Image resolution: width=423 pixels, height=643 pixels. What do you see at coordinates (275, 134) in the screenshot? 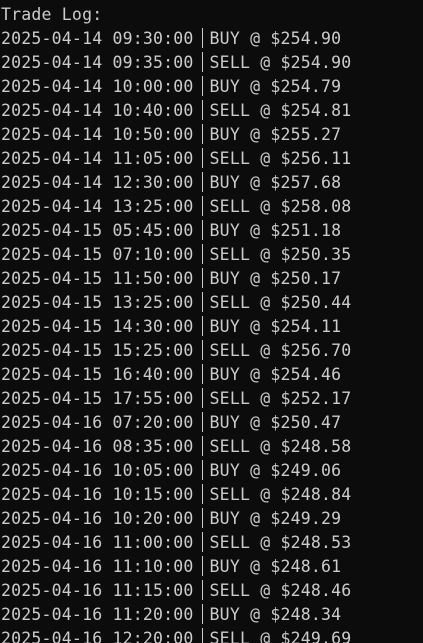
I see `trade-action: BUY @ $255.27` at bounding box center [275, 134].